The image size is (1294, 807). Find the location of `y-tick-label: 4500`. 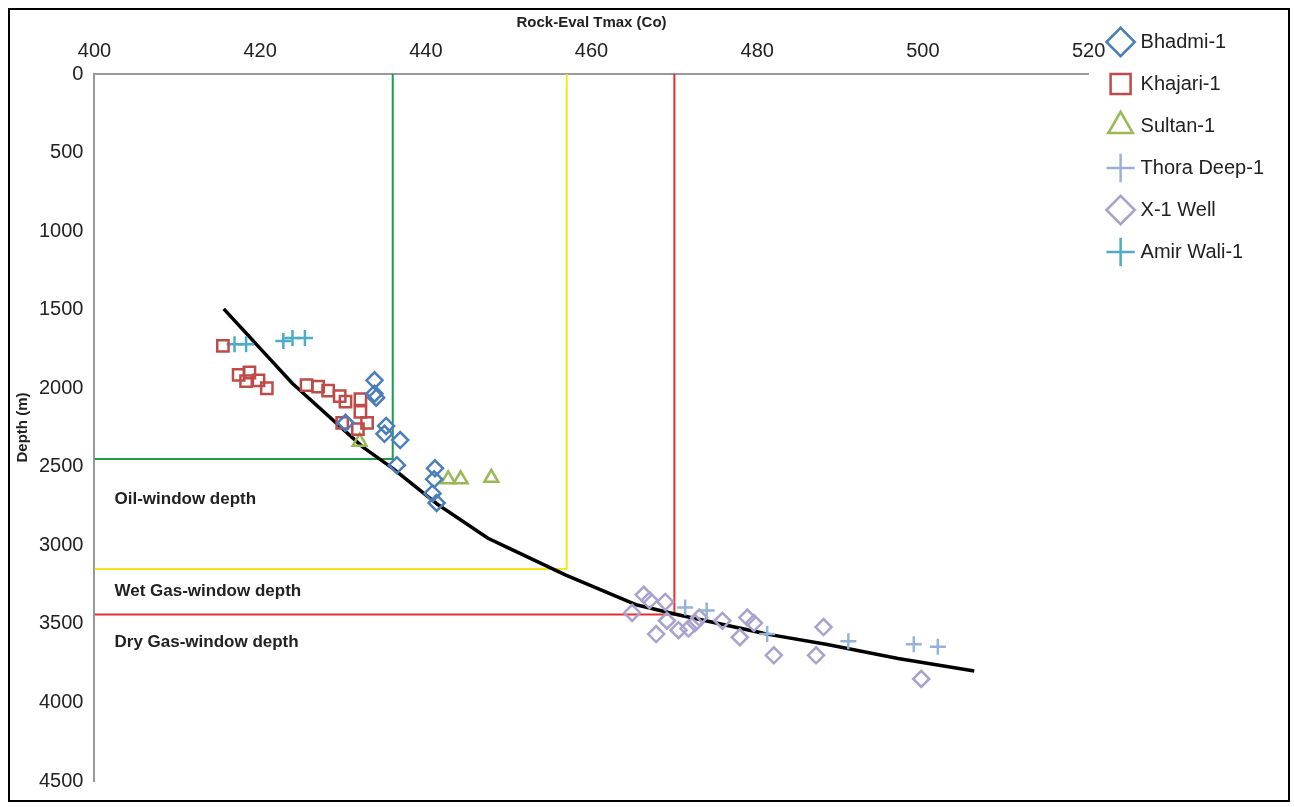

y-tick-label: 4500 is located at coordinates (61, 779).